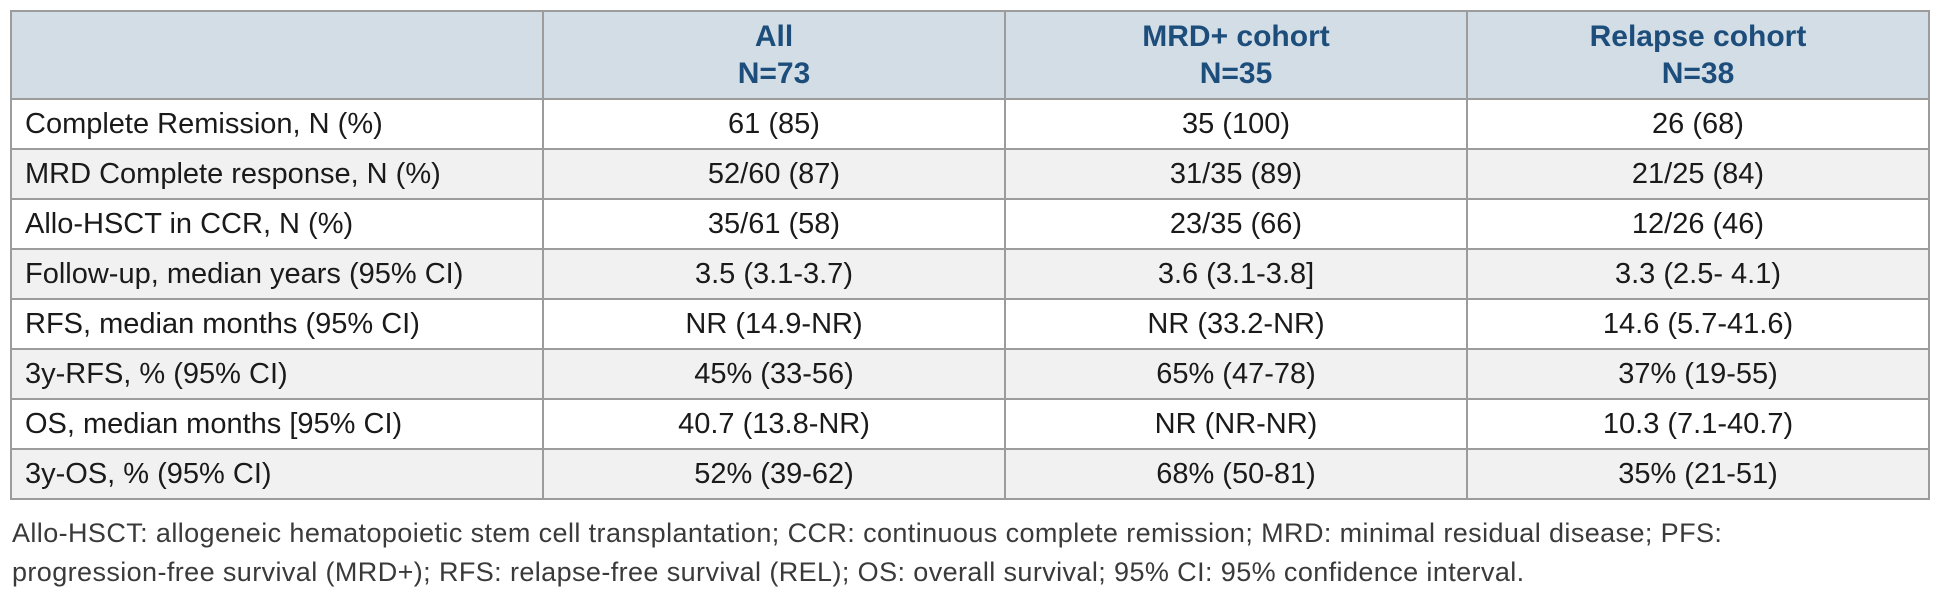 The image size is (1938, 599). I want to click on table-cell: 14.6 (5.7-41.6), so click(1698, 324).